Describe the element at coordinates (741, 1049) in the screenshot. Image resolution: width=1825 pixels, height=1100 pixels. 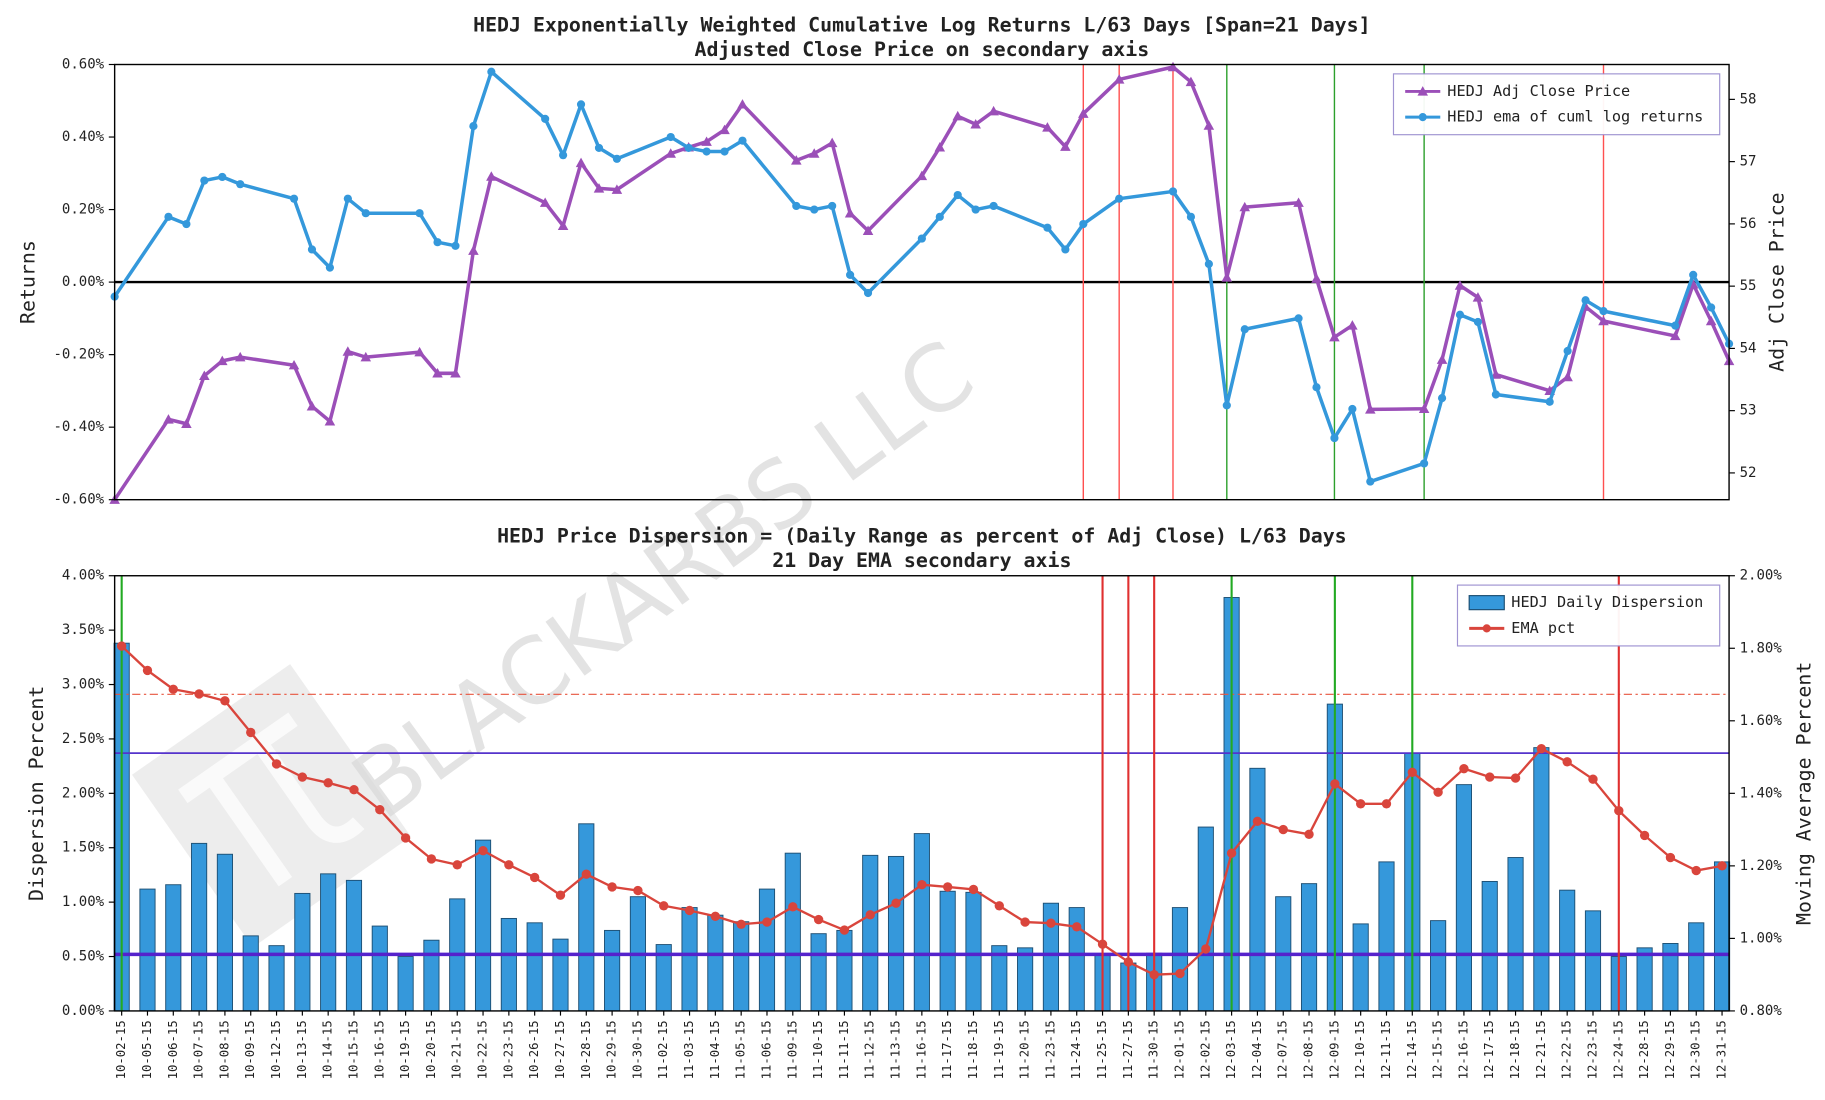
I see `x-tick-label: 11-05-15` at that location.